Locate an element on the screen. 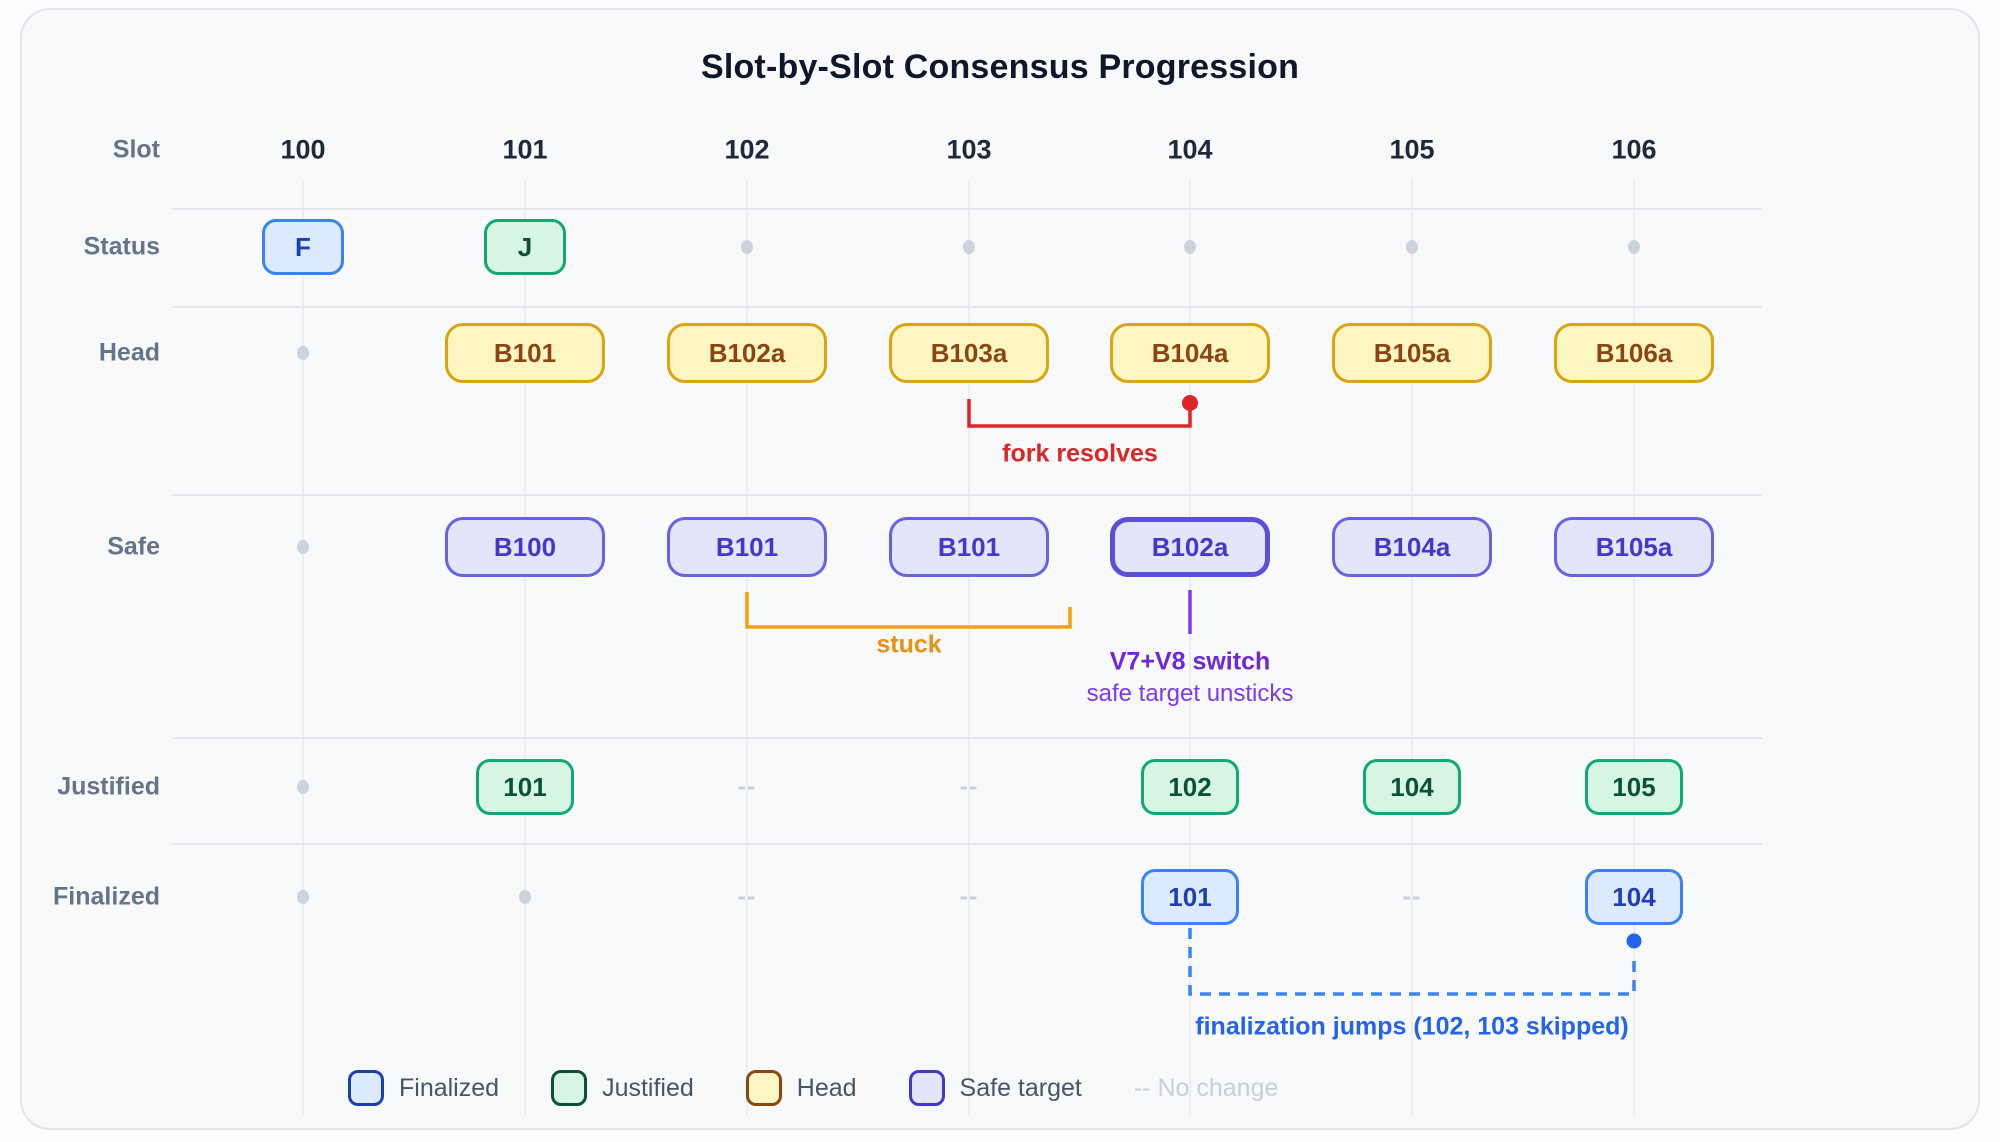  justified-box-101: 101 is located at coordinates (525, 787).